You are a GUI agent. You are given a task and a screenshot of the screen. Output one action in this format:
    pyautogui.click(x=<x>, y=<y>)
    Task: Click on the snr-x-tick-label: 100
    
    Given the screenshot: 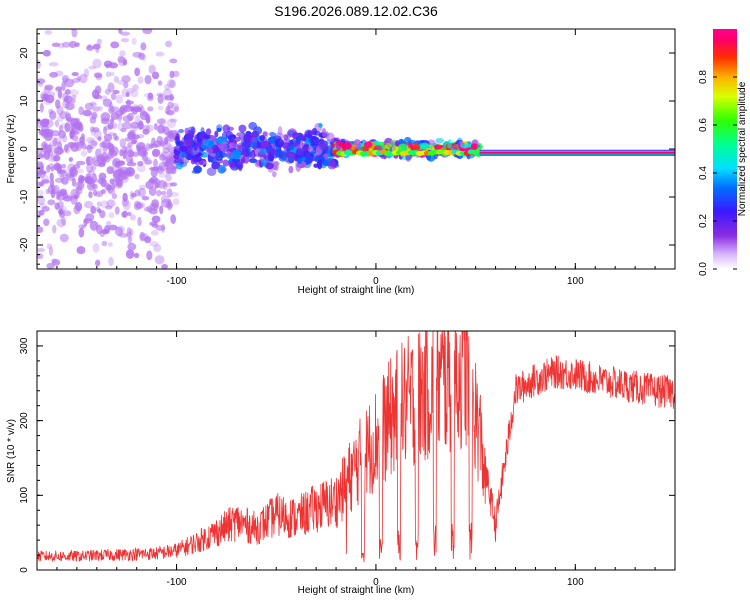 What is the action you would take?
    pyautogui.click(x=575, y=582)
    